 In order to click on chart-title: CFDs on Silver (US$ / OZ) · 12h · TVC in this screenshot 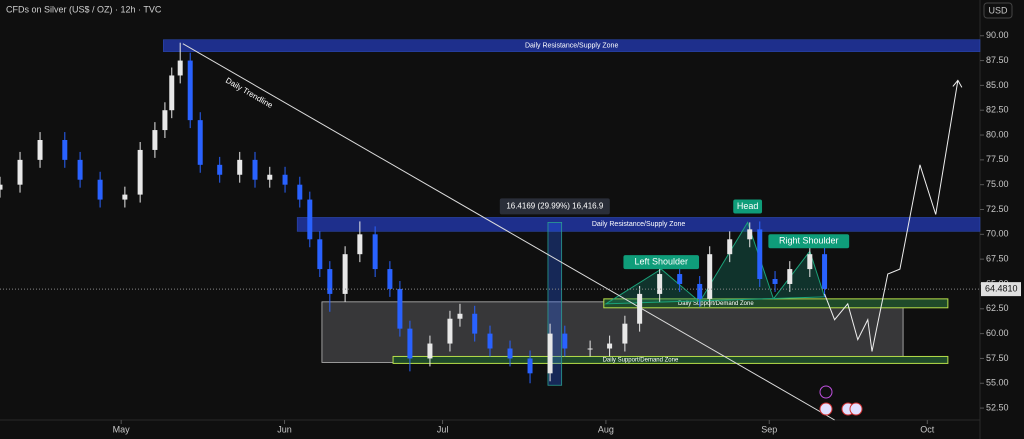, I will do `click(84, 9)`.